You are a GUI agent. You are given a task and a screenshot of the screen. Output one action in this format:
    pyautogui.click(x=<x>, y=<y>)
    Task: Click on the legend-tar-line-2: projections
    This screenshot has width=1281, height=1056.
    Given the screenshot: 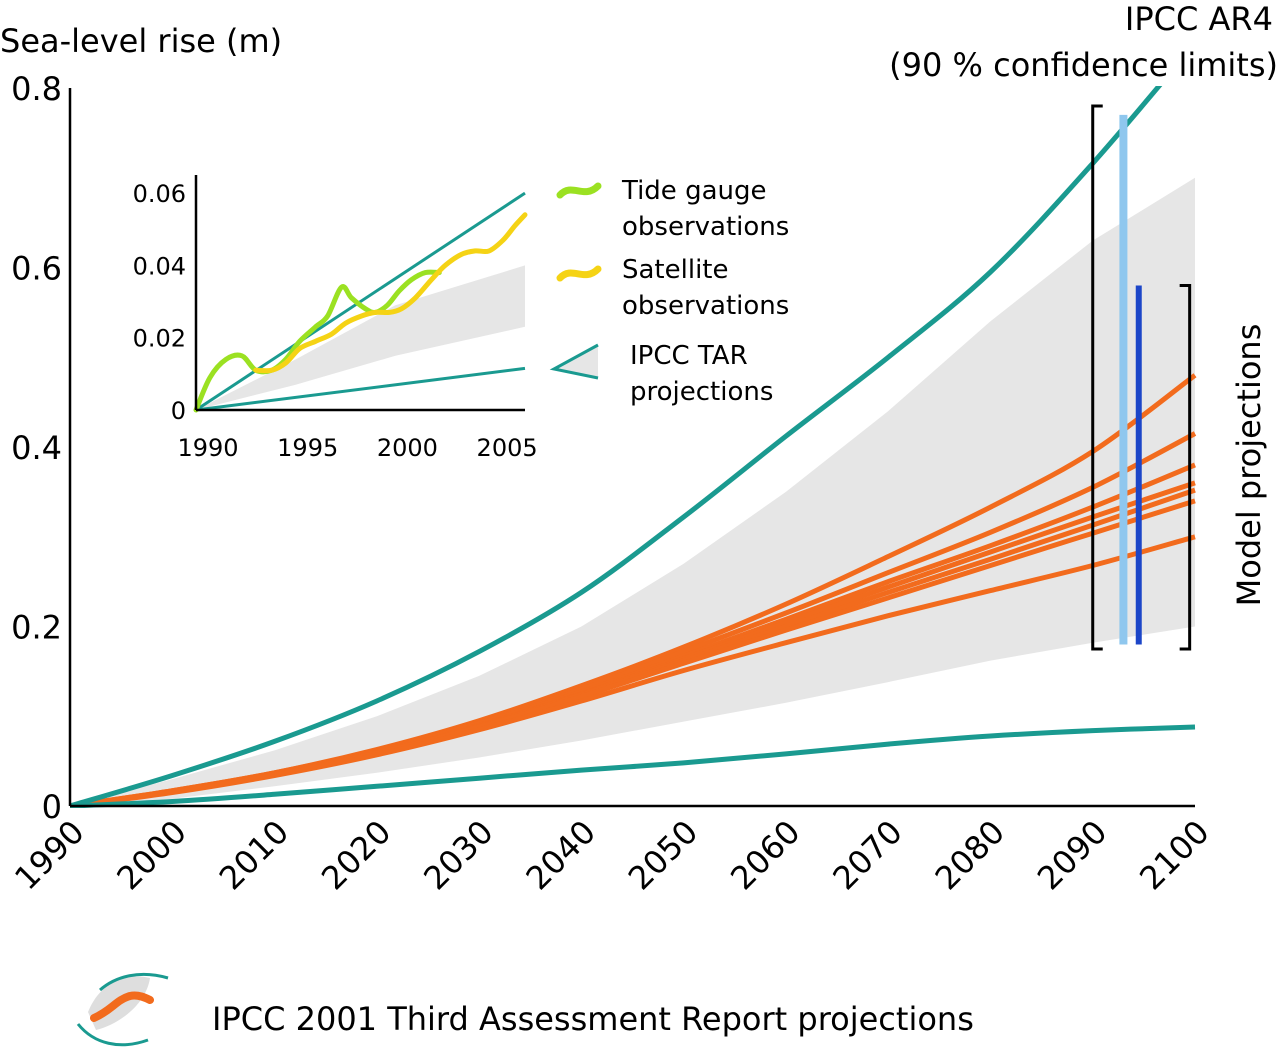 What is the action you would take?
    pyautogui.click(x=701, y=392)
    